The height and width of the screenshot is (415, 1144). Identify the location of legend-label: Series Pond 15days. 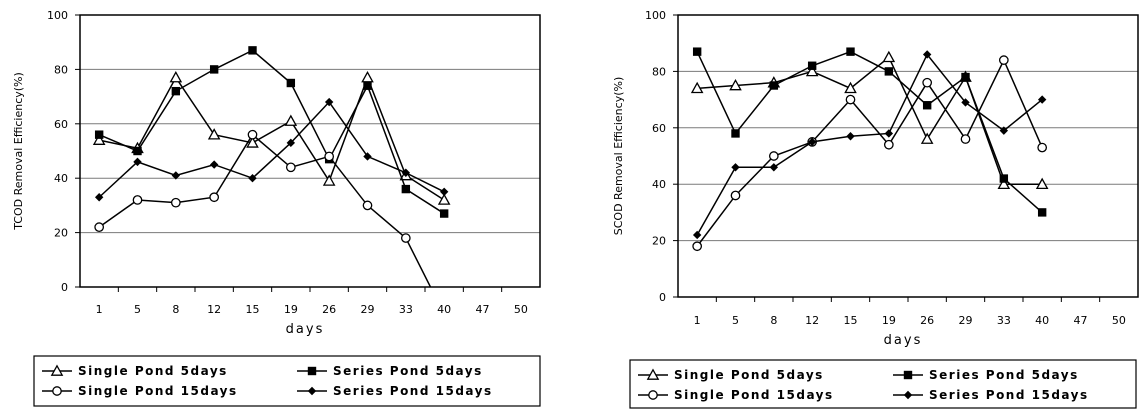
(1009, 395).